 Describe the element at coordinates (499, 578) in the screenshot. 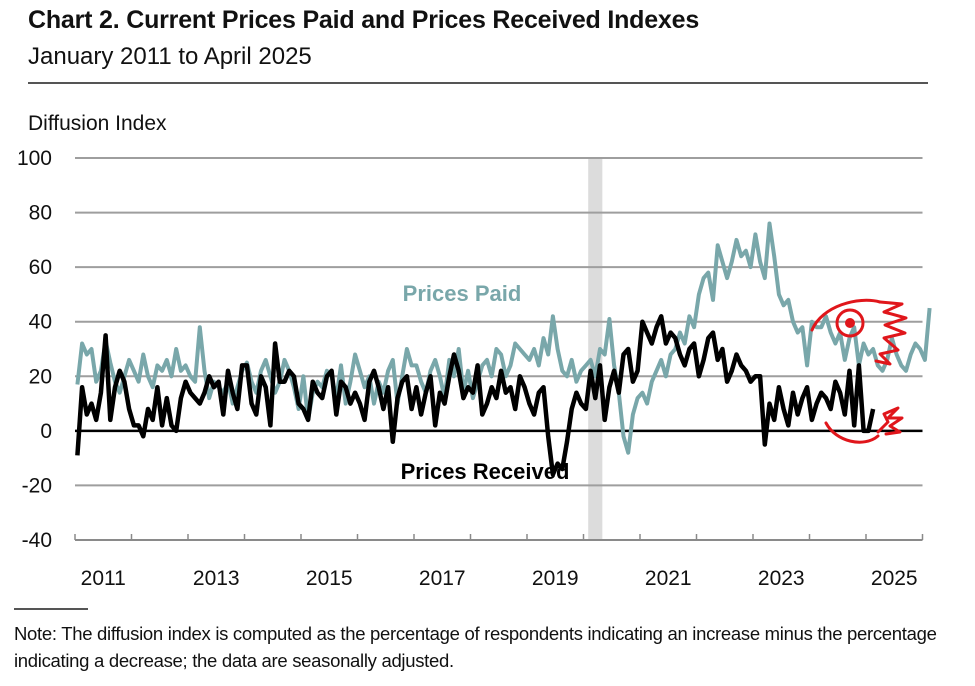

I see `x-tick-labels: 2011 2013 2015 2017 2019 2021 2023 2025` at that location.